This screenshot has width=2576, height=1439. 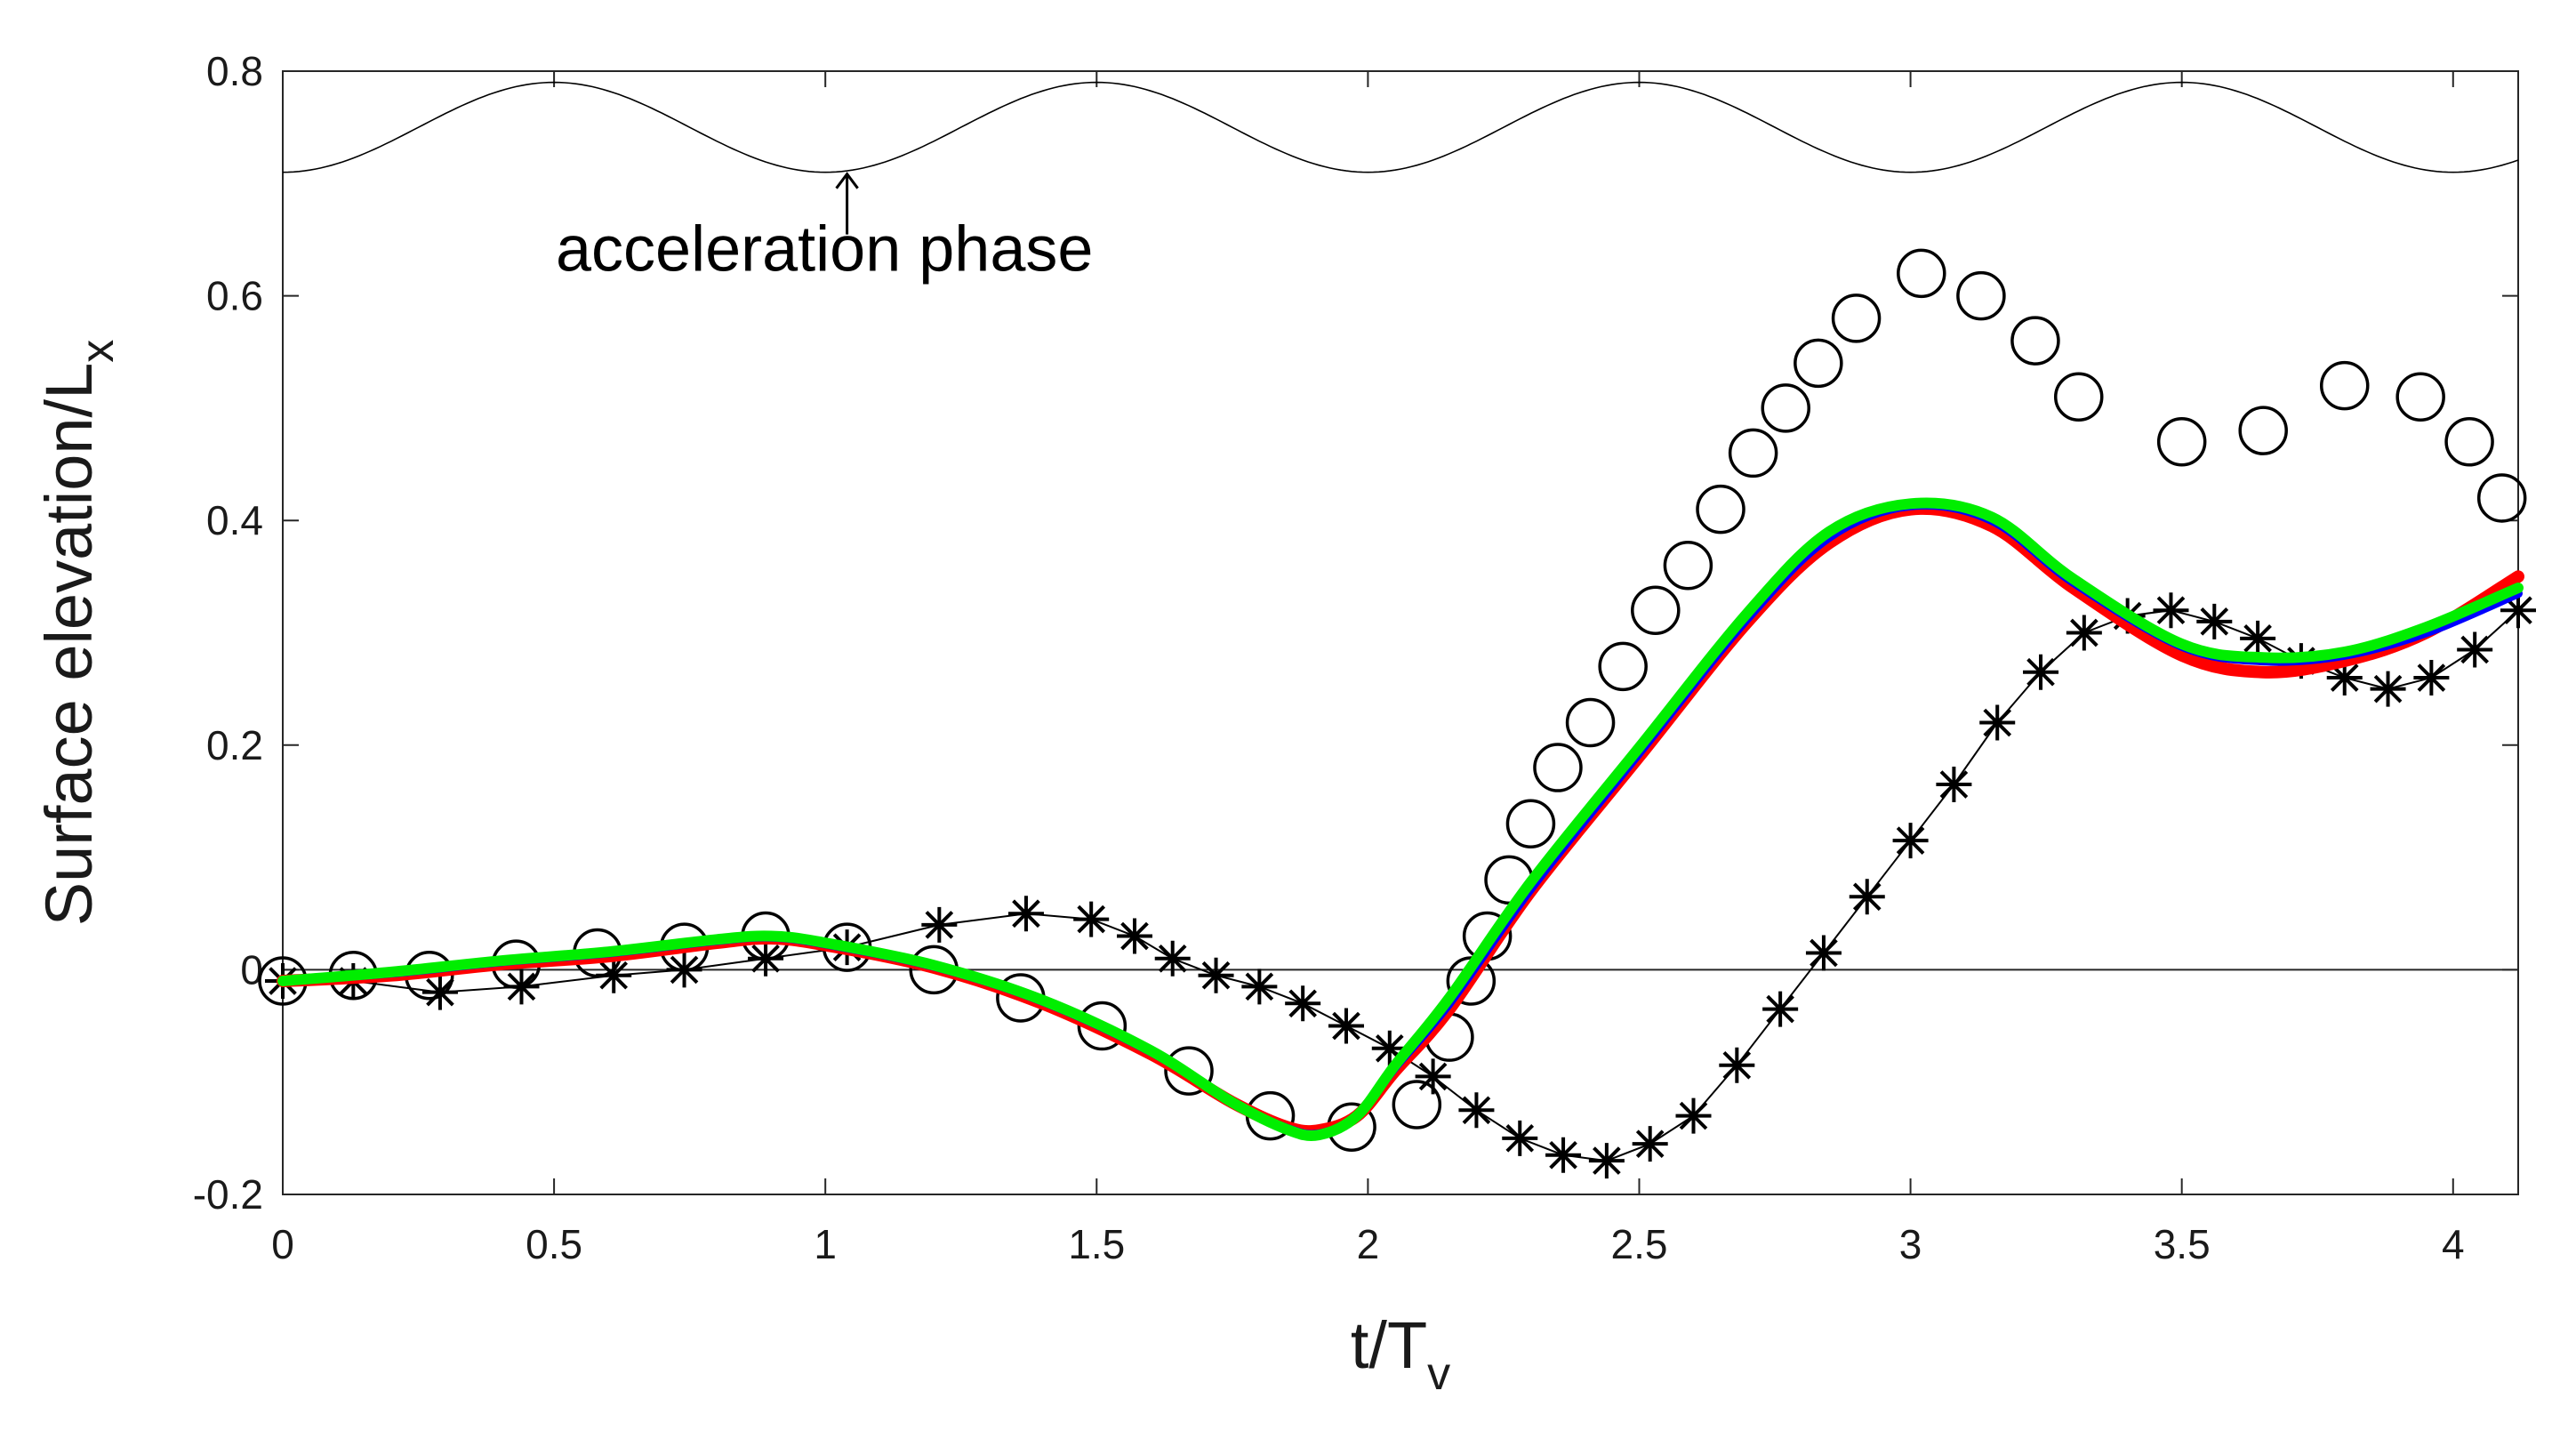 I want to click on x-tick-label: 4, so click(x=2453, y=1244).